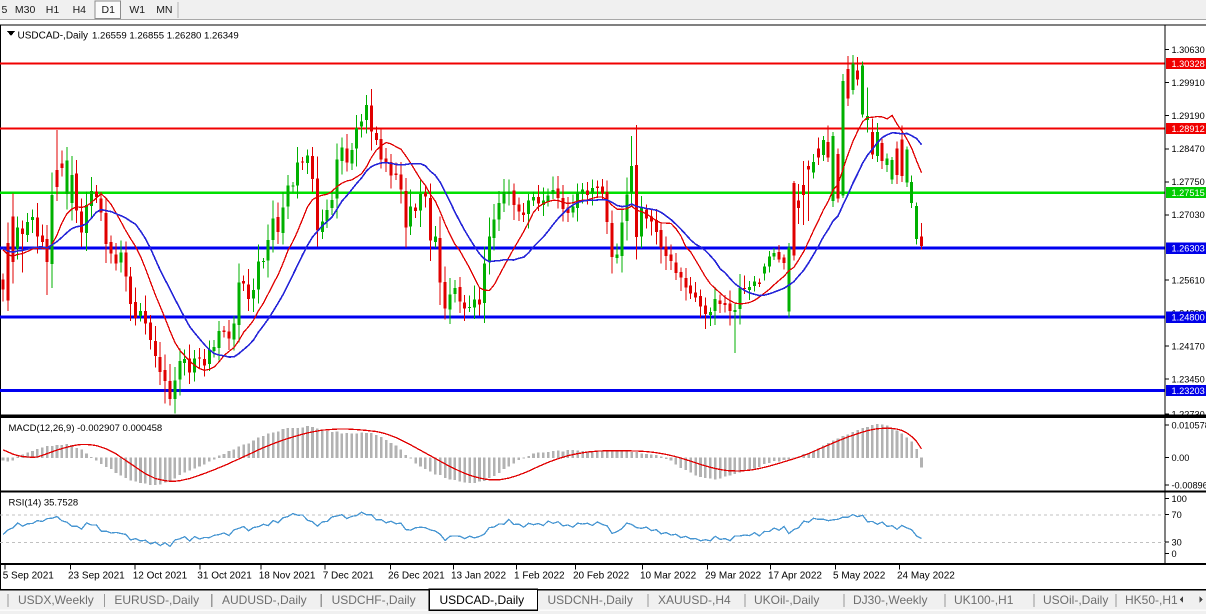 This screenshot has width=1206, height=614. Describe the element at coordinates (1188, 64) in the screenshot. I see `svg-text: 1.30328` at that location.